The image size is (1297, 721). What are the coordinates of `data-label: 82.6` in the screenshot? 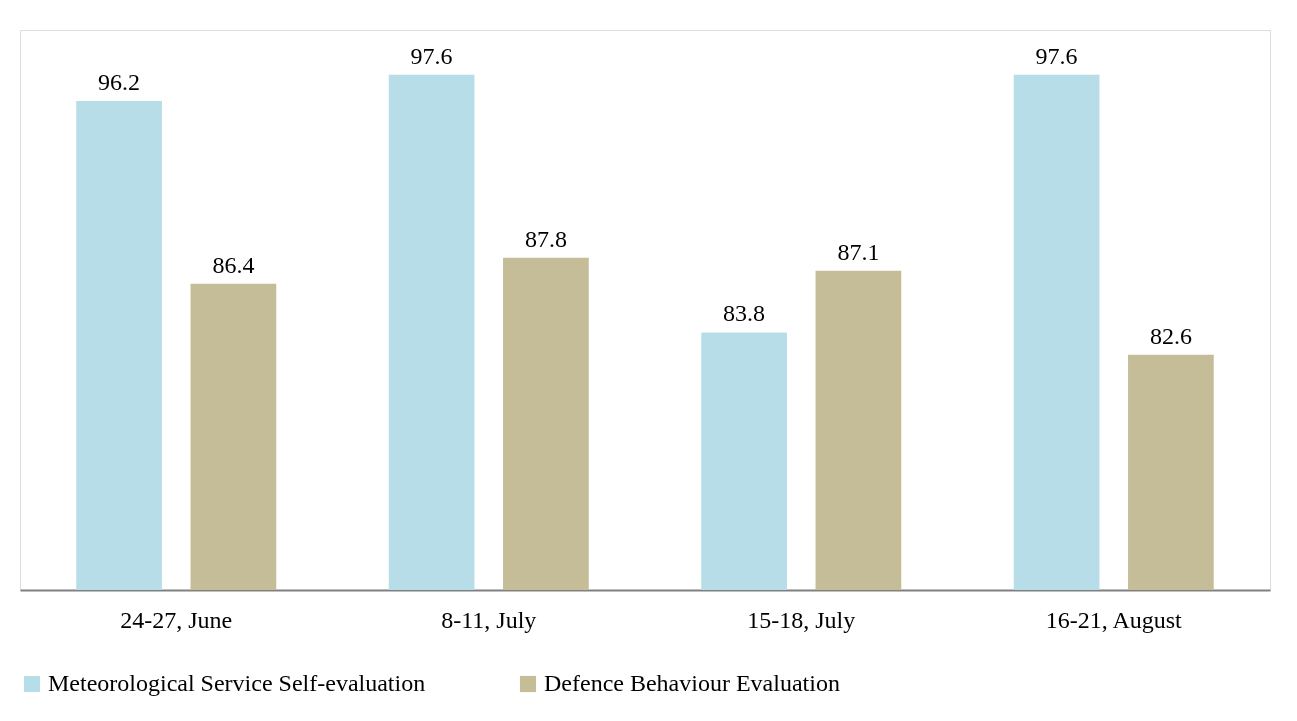 It's located at (1170, 335).